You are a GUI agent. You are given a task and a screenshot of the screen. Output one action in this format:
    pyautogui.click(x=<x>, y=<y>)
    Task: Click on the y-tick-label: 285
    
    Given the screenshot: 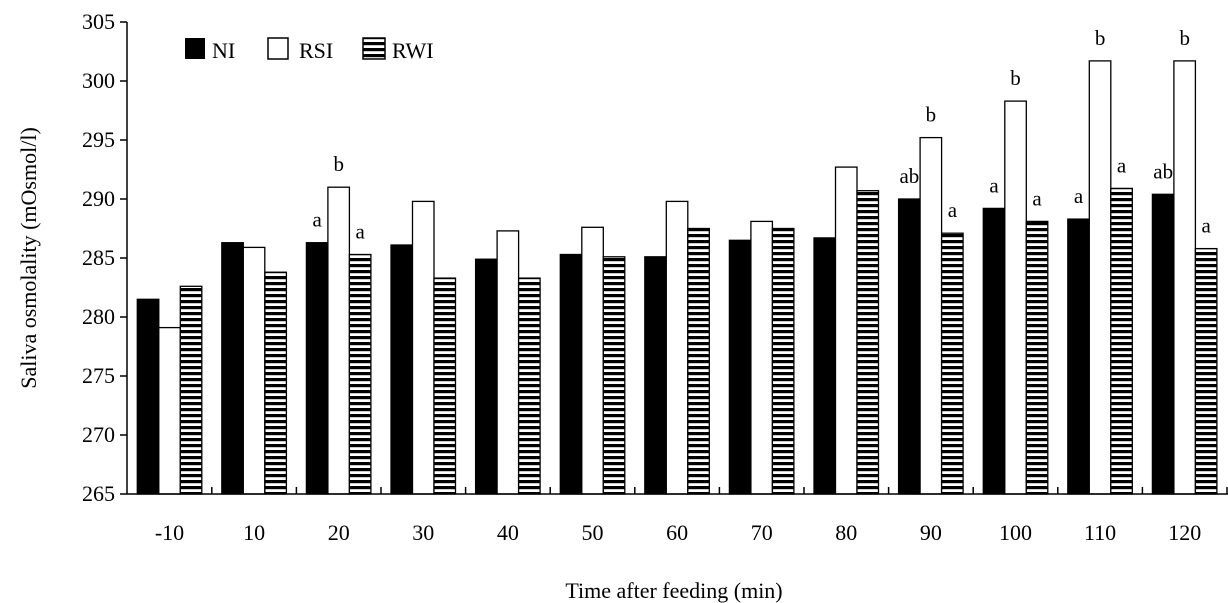 What is the action you would take?
    pyautogui.click(x=98, y=257)
    